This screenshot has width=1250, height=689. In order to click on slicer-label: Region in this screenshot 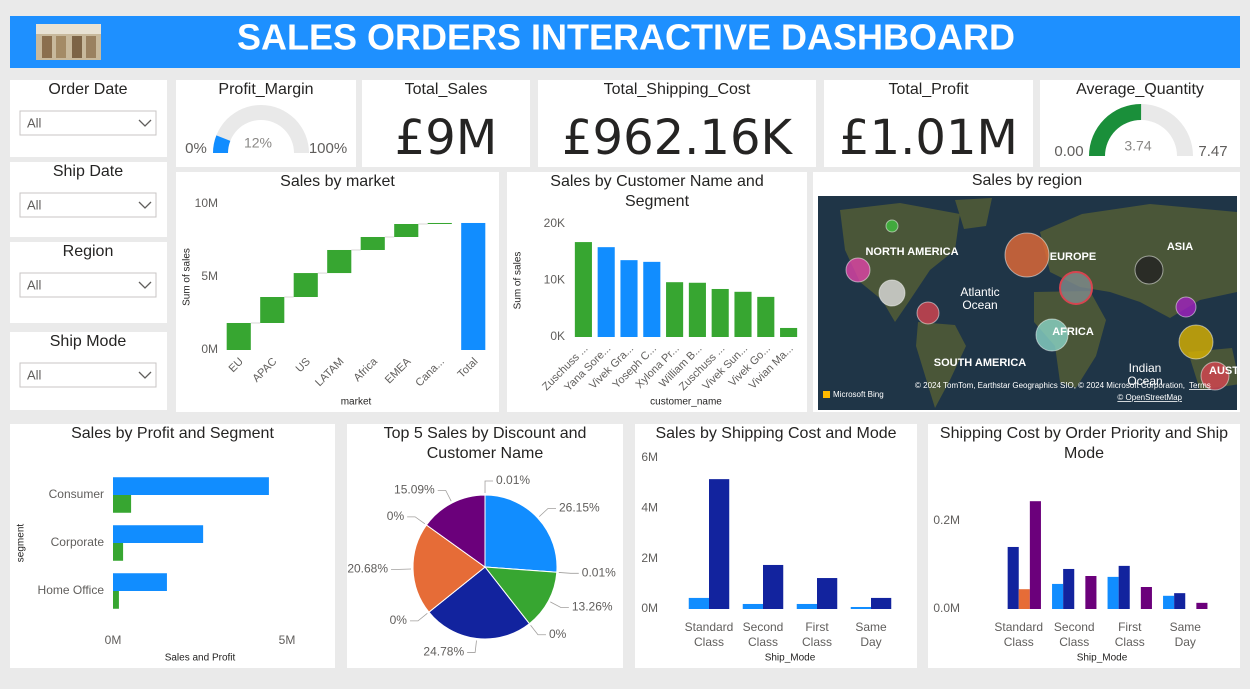, I will do `click(88, 251)`.